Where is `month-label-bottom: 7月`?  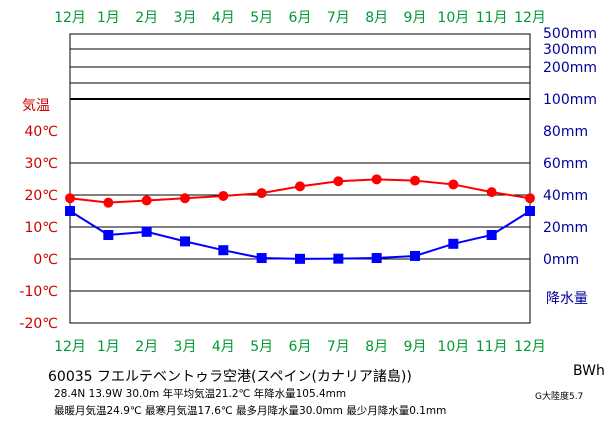
month-label-bottom: 7月 is located at coordinates (338, 347).